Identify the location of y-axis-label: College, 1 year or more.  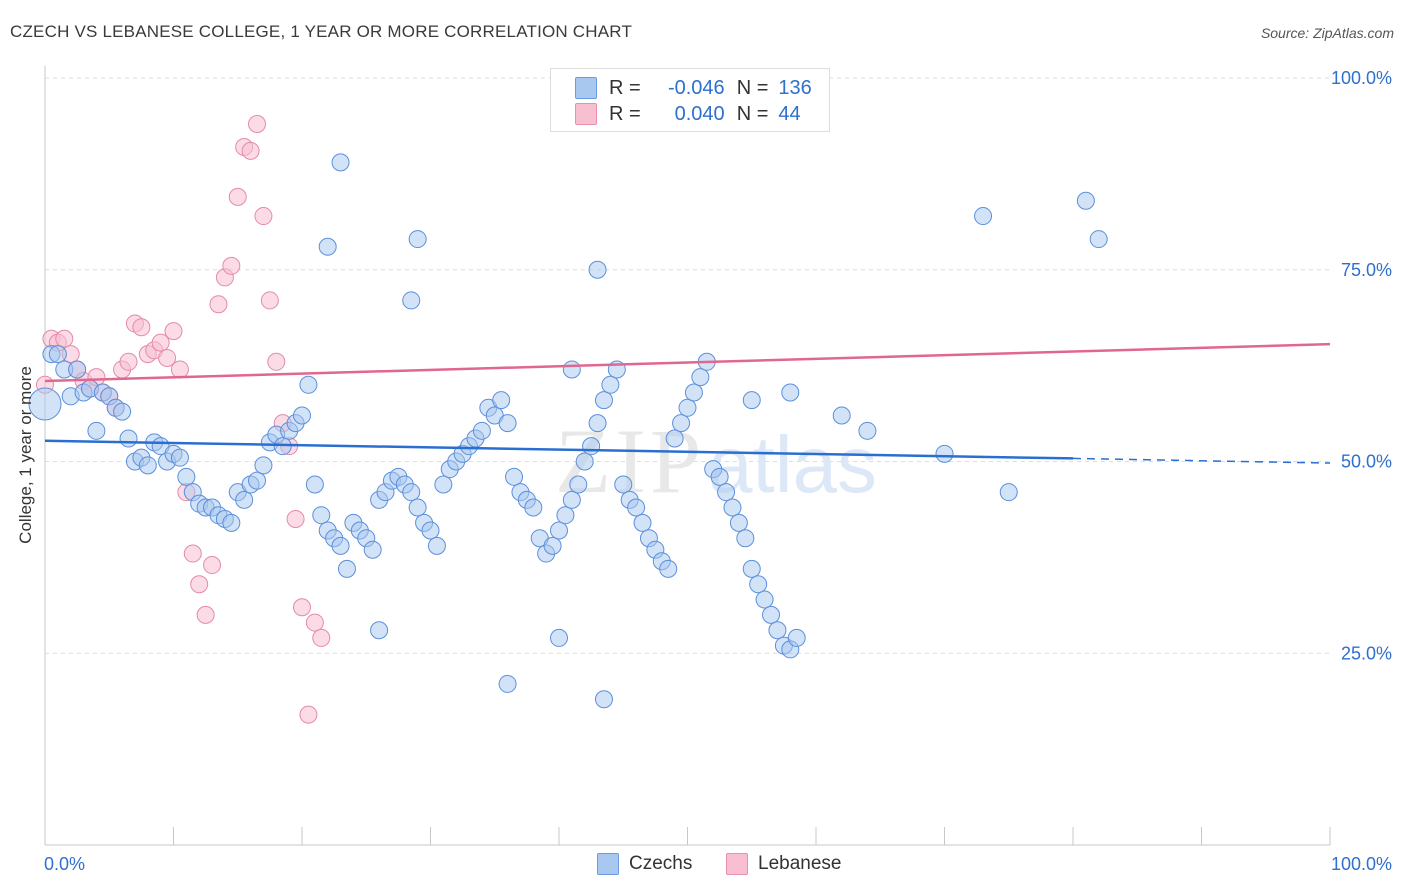
(25, 455).